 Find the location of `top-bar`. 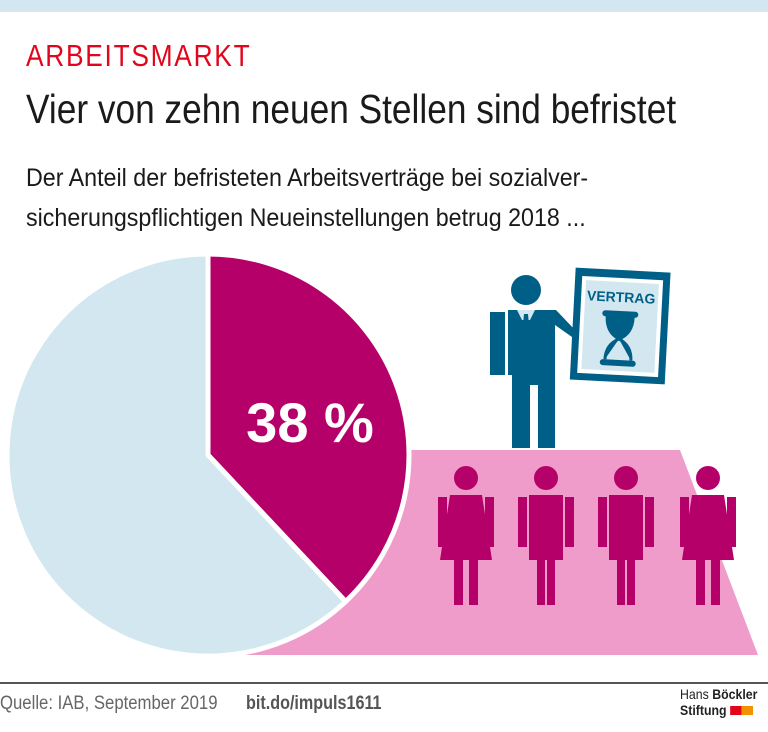

top-bar is located at coordinates (384, 6).